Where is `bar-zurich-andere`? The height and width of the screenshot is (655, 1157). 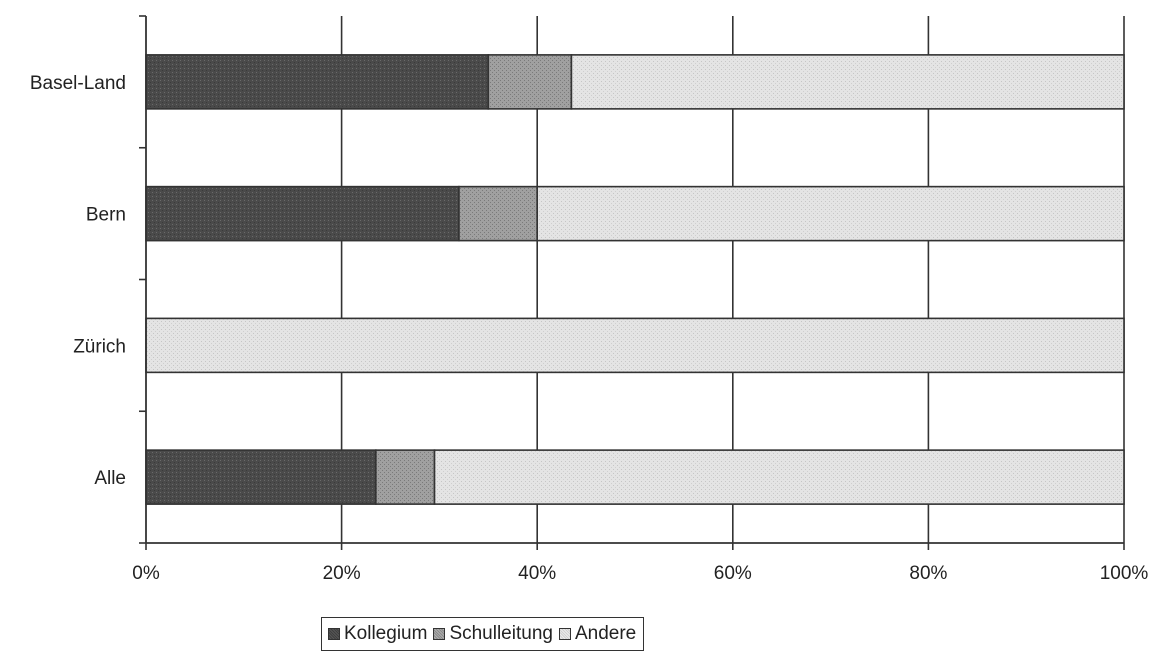 bar-zurich-andere is located at coordinates (635, 345).